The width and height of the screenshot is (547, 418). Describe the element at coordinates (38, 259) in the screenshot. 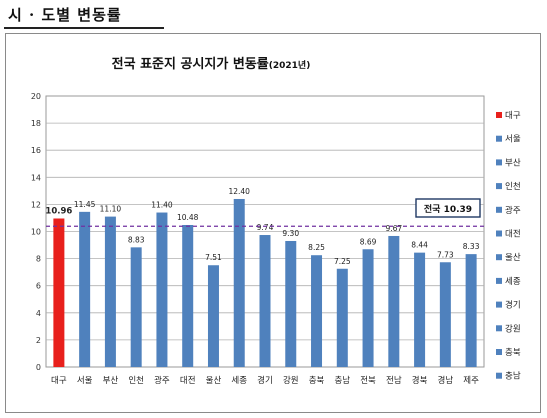

I see `y-tick-label: 8` at that location.